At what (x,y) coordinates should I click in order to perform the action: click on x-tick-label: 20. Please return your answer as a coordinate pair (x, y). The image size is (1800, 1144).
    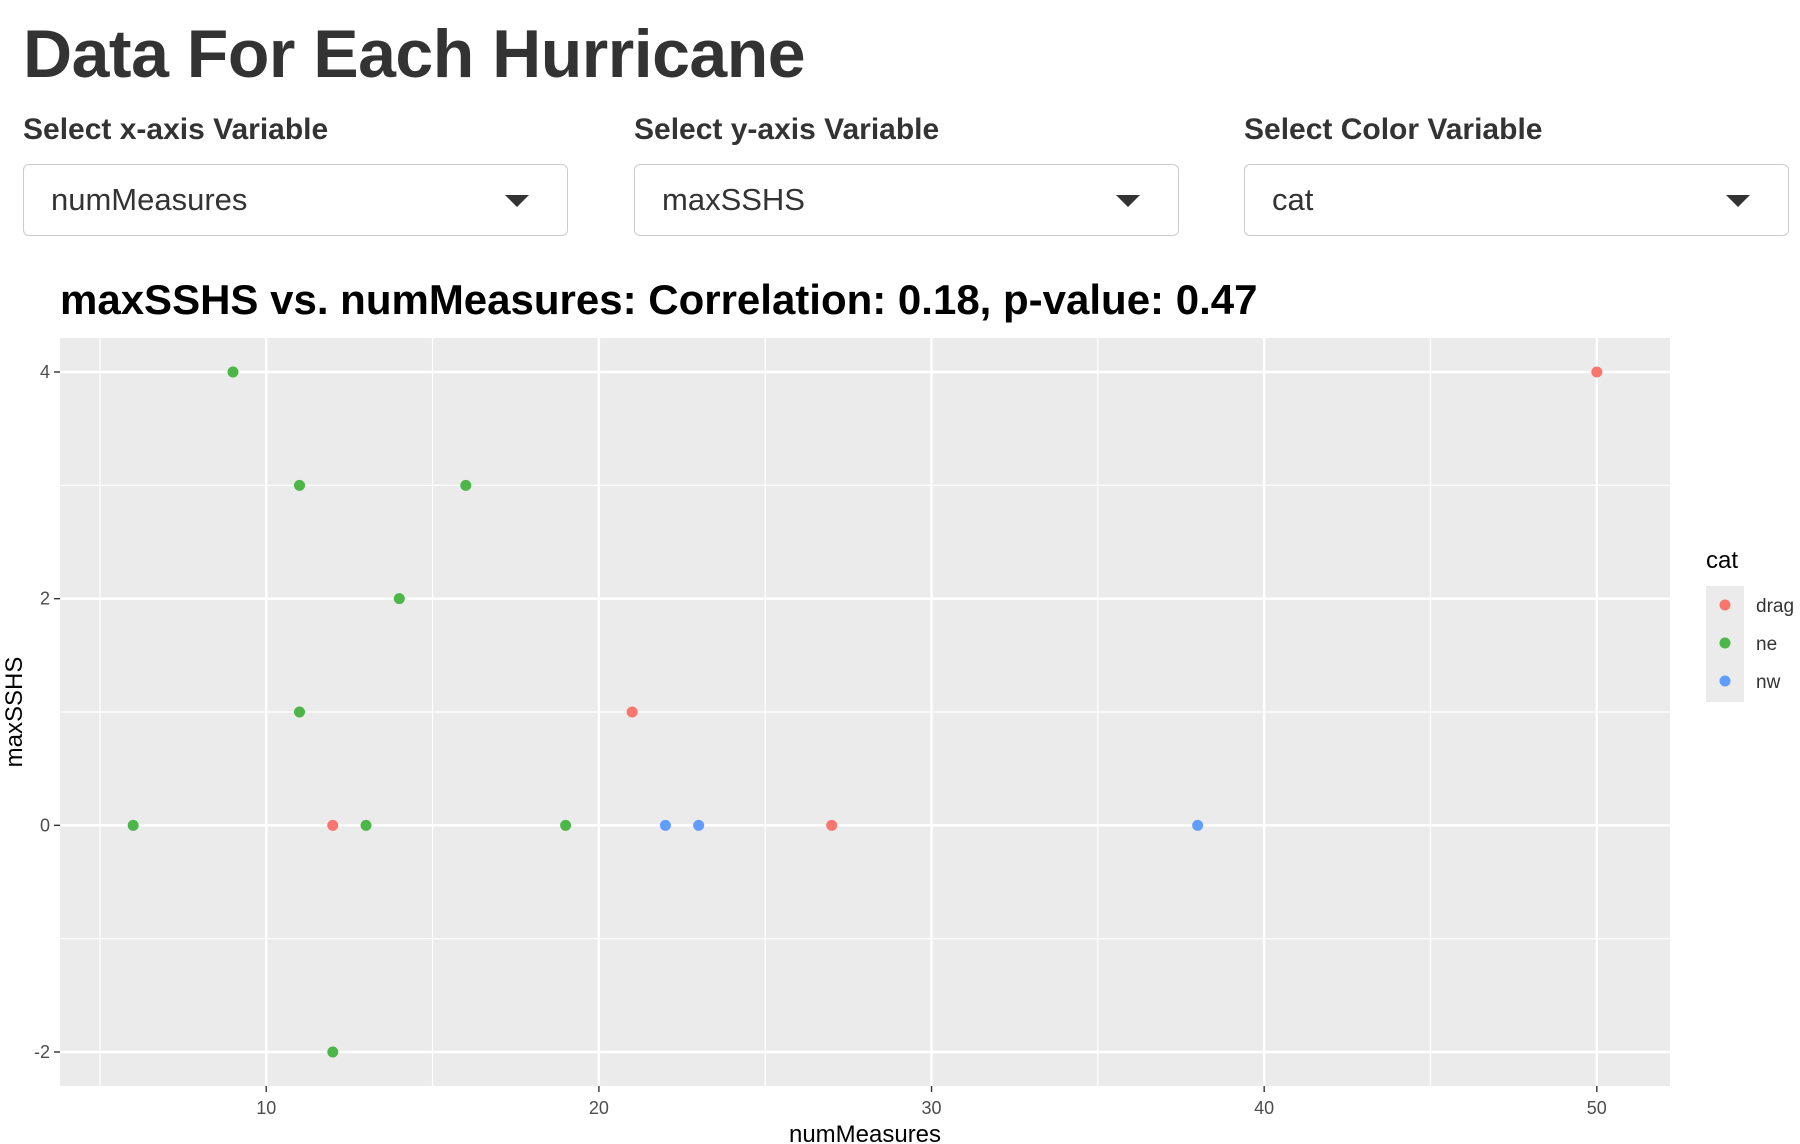
    Looking at the image, I should click on (599, 1108).